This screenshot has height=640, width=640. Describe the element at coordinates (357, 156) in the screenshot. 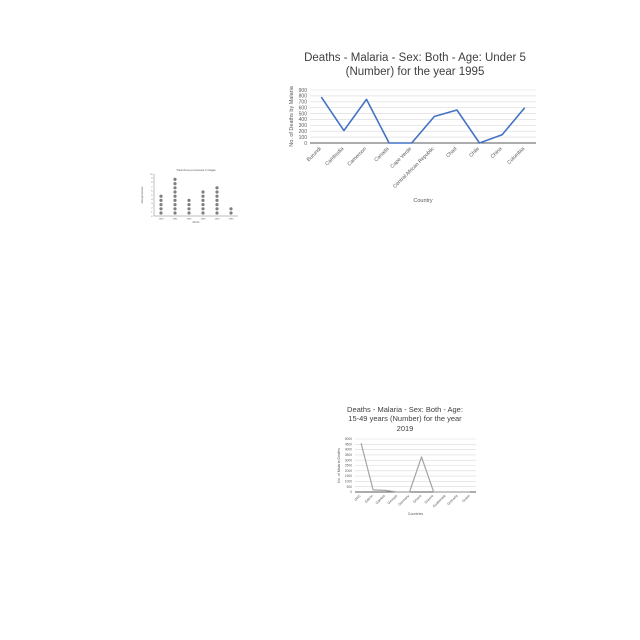

I see `chart-1-xtick-label: Cameroon` at that location.